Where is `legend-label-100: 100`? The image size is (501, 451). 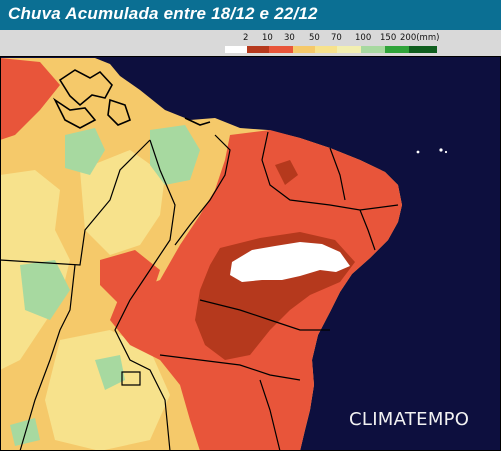
legend-label-100: 100 is located at coordinates (363, 38).